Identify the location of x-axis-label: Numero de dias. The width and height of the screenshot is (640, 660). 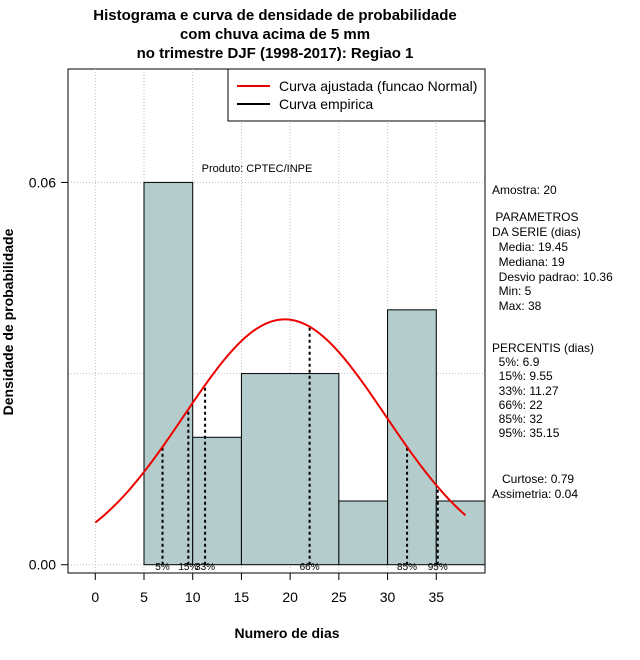
(286, 633).